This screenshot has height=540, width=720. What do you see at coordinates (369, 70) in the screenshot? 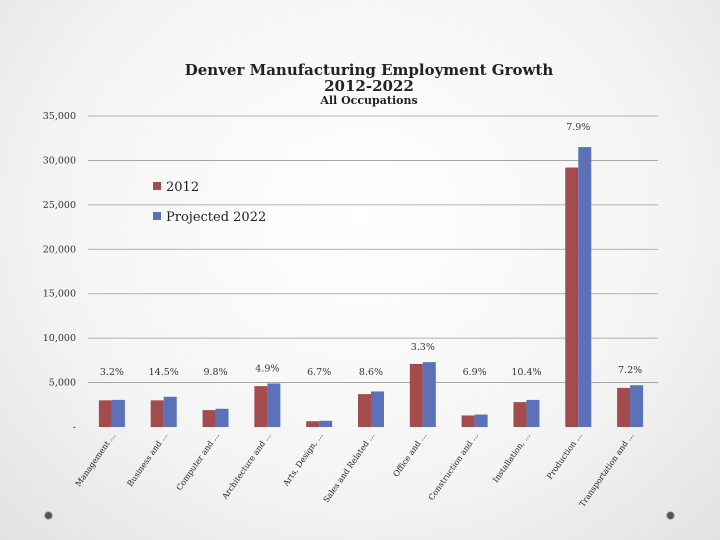
I see `chart-title: Denver Manufacturing Employment Growth` at bounding box center [369, 70].